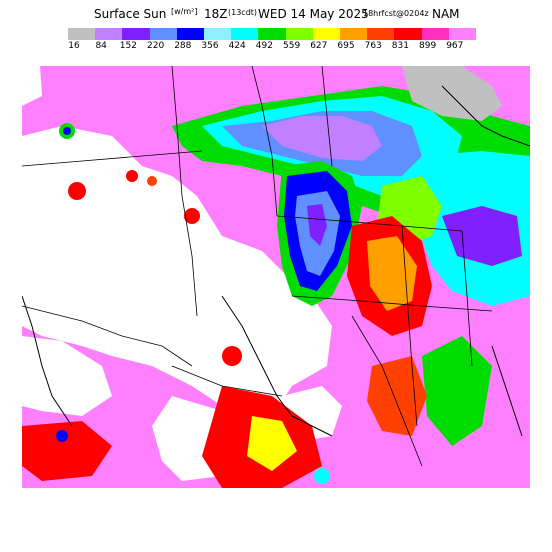 The height and width of the screenshot is (552, 552). What do you see at coordinates (482, 236) in the screenshot?
I see `field-purple-east` at bounding box center [482, 236].